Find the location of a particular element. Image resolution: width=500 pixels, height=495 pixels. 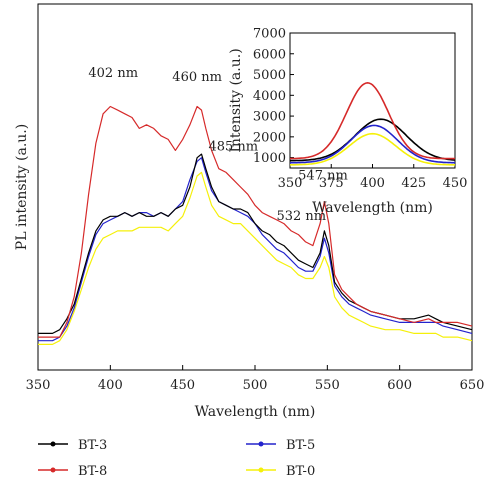

peak-annotation: 485 nm is located at coordinates (233, 146).